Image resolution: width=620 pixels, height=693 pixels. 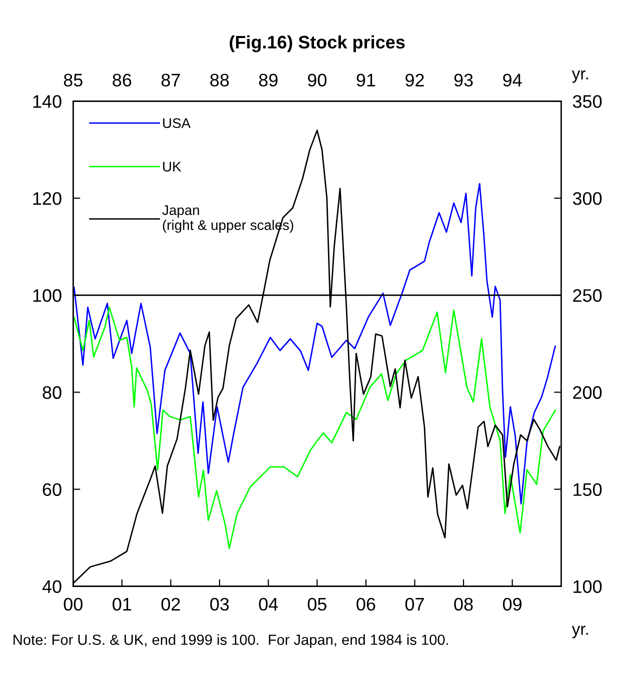 I want to click on y-tick-label: 60, so click(x=52, y=489).